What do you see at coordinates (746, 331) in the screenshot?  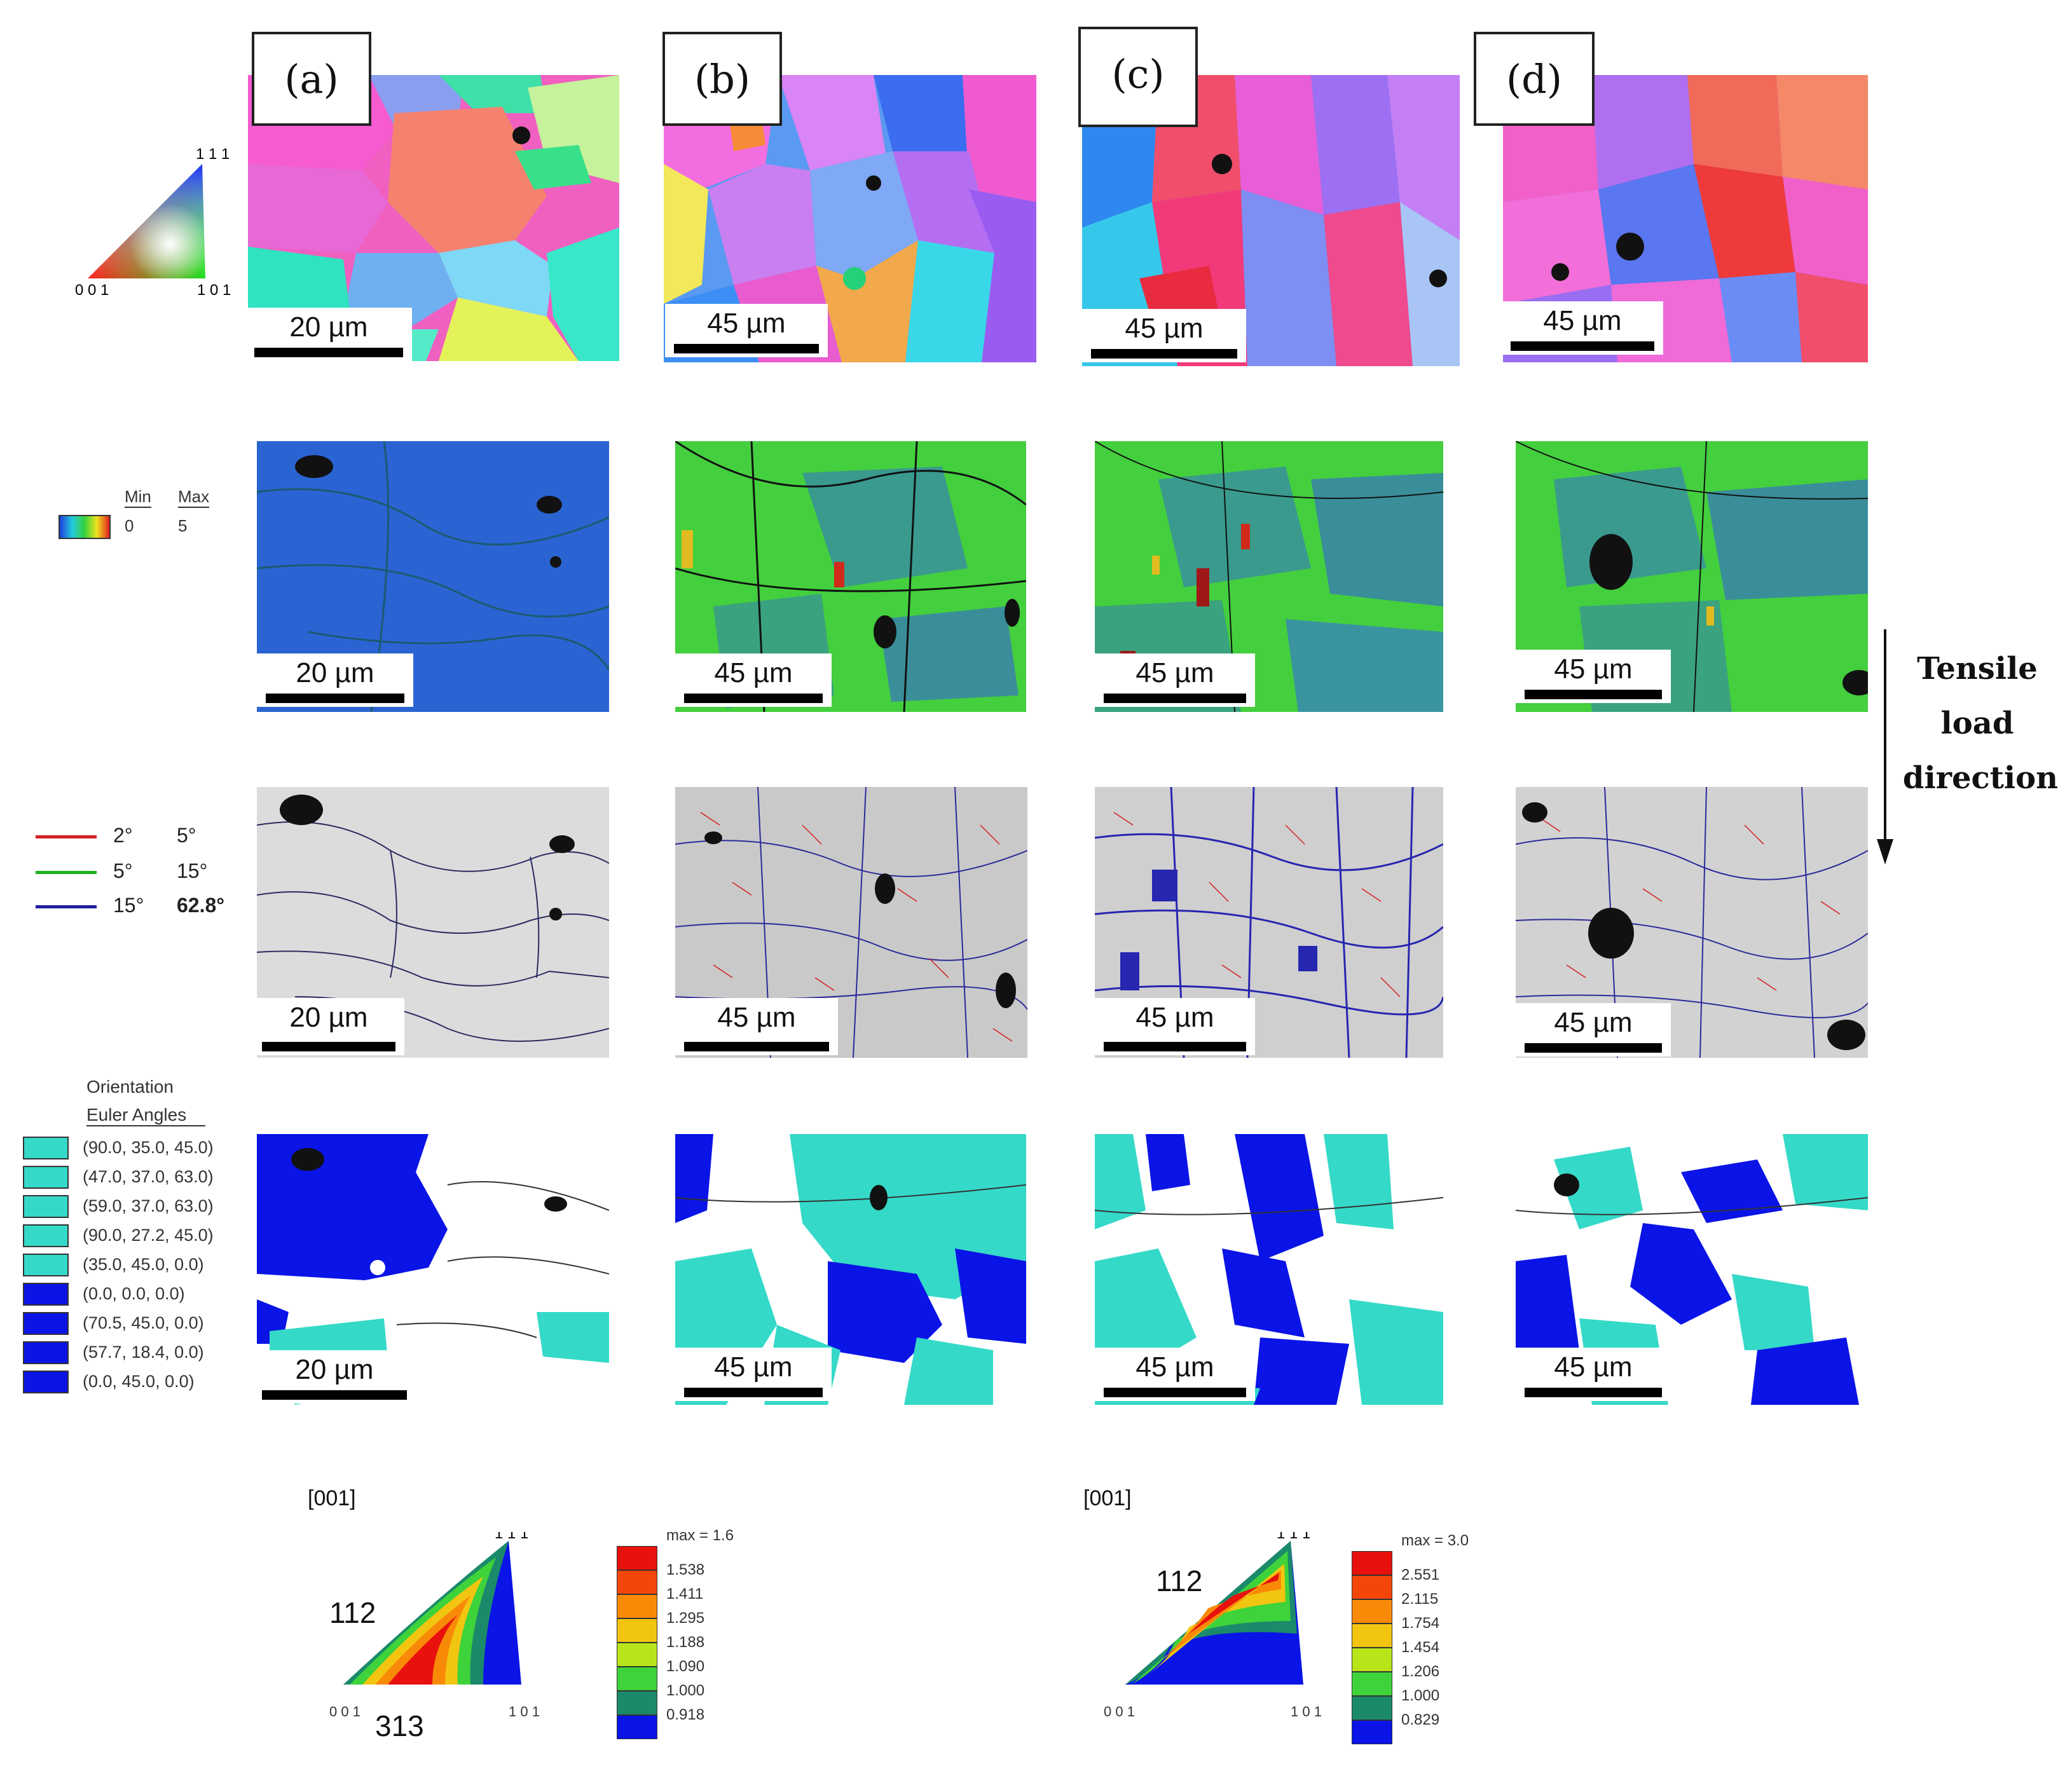 I see `scale-bar-b-row1: 45 µm` at bounding box center [746, 331].